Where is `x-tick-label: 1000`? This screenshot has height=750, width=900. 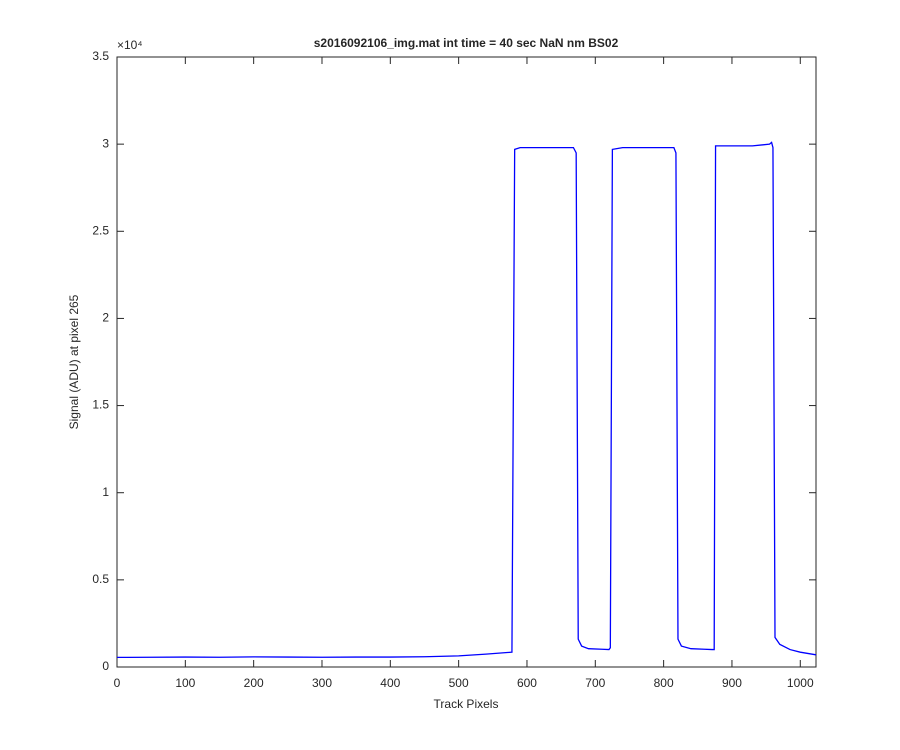
x-tick-label: 1000 is located at coordinates (800, 683).